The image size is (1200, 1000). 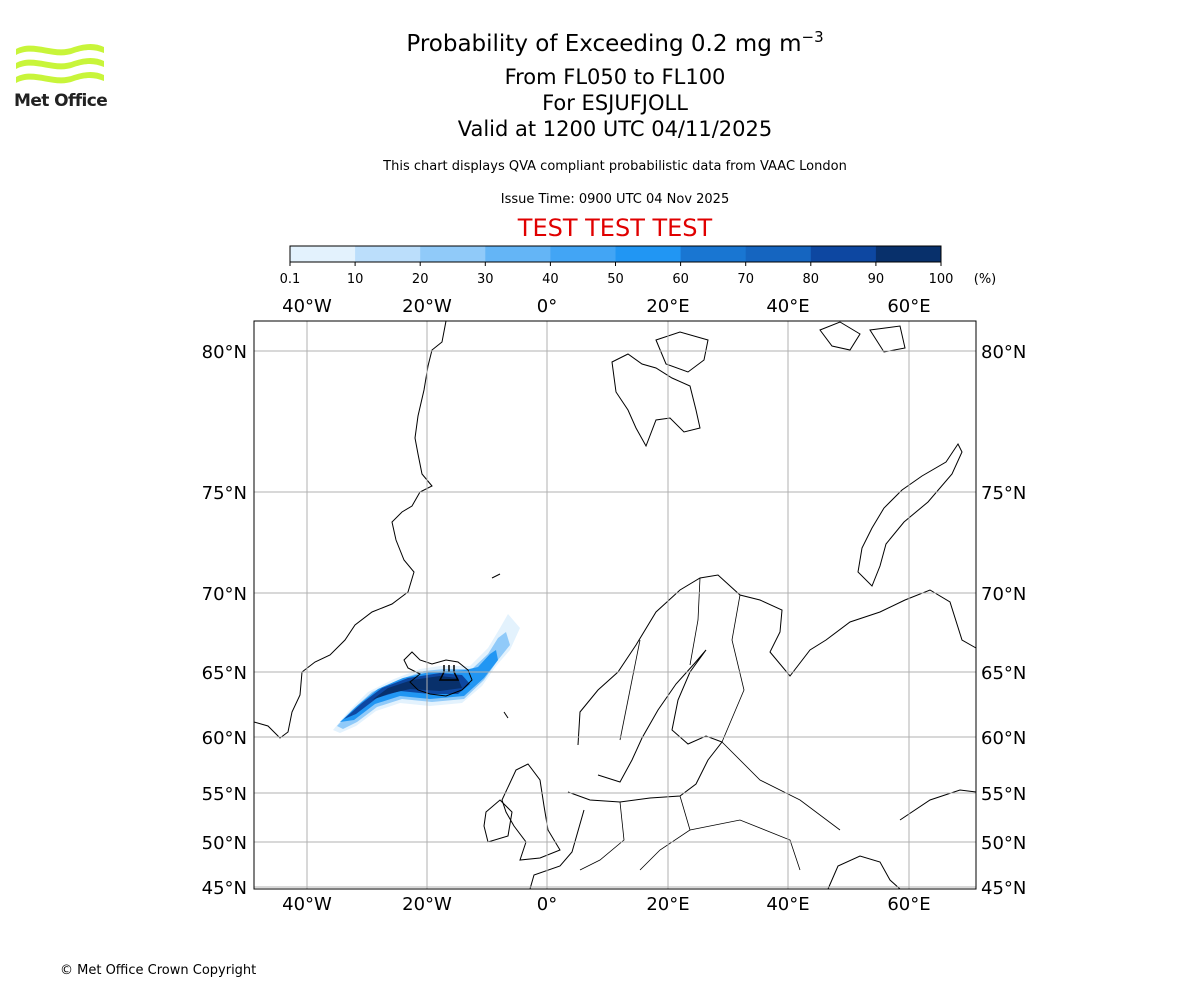 I want to click on caspian-coast, so click(x=938, y=805).